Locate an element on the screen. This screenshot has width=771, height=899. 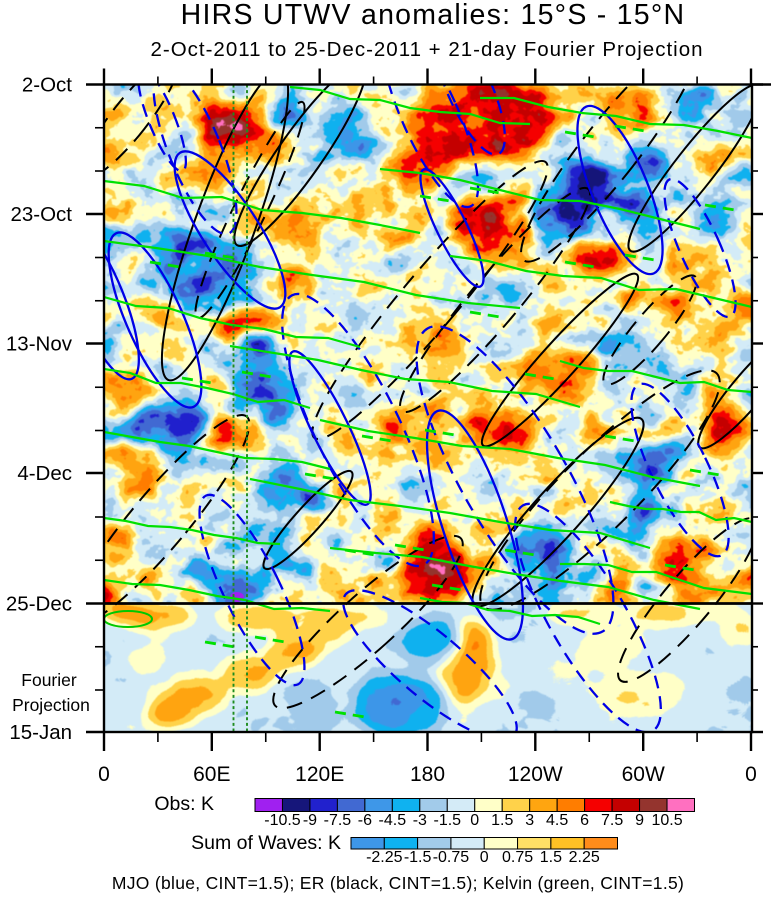
svg-text: 10.5 is located at coordinates (666, 820).